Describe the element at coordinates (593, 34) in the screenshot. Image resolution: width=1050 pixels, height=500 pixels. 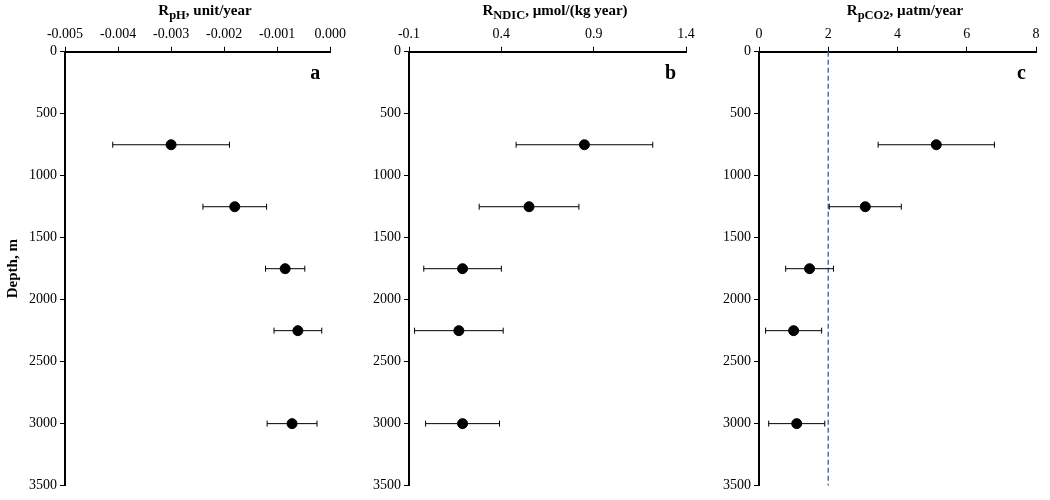
I see `x-tick-label: 0.9` at that location.